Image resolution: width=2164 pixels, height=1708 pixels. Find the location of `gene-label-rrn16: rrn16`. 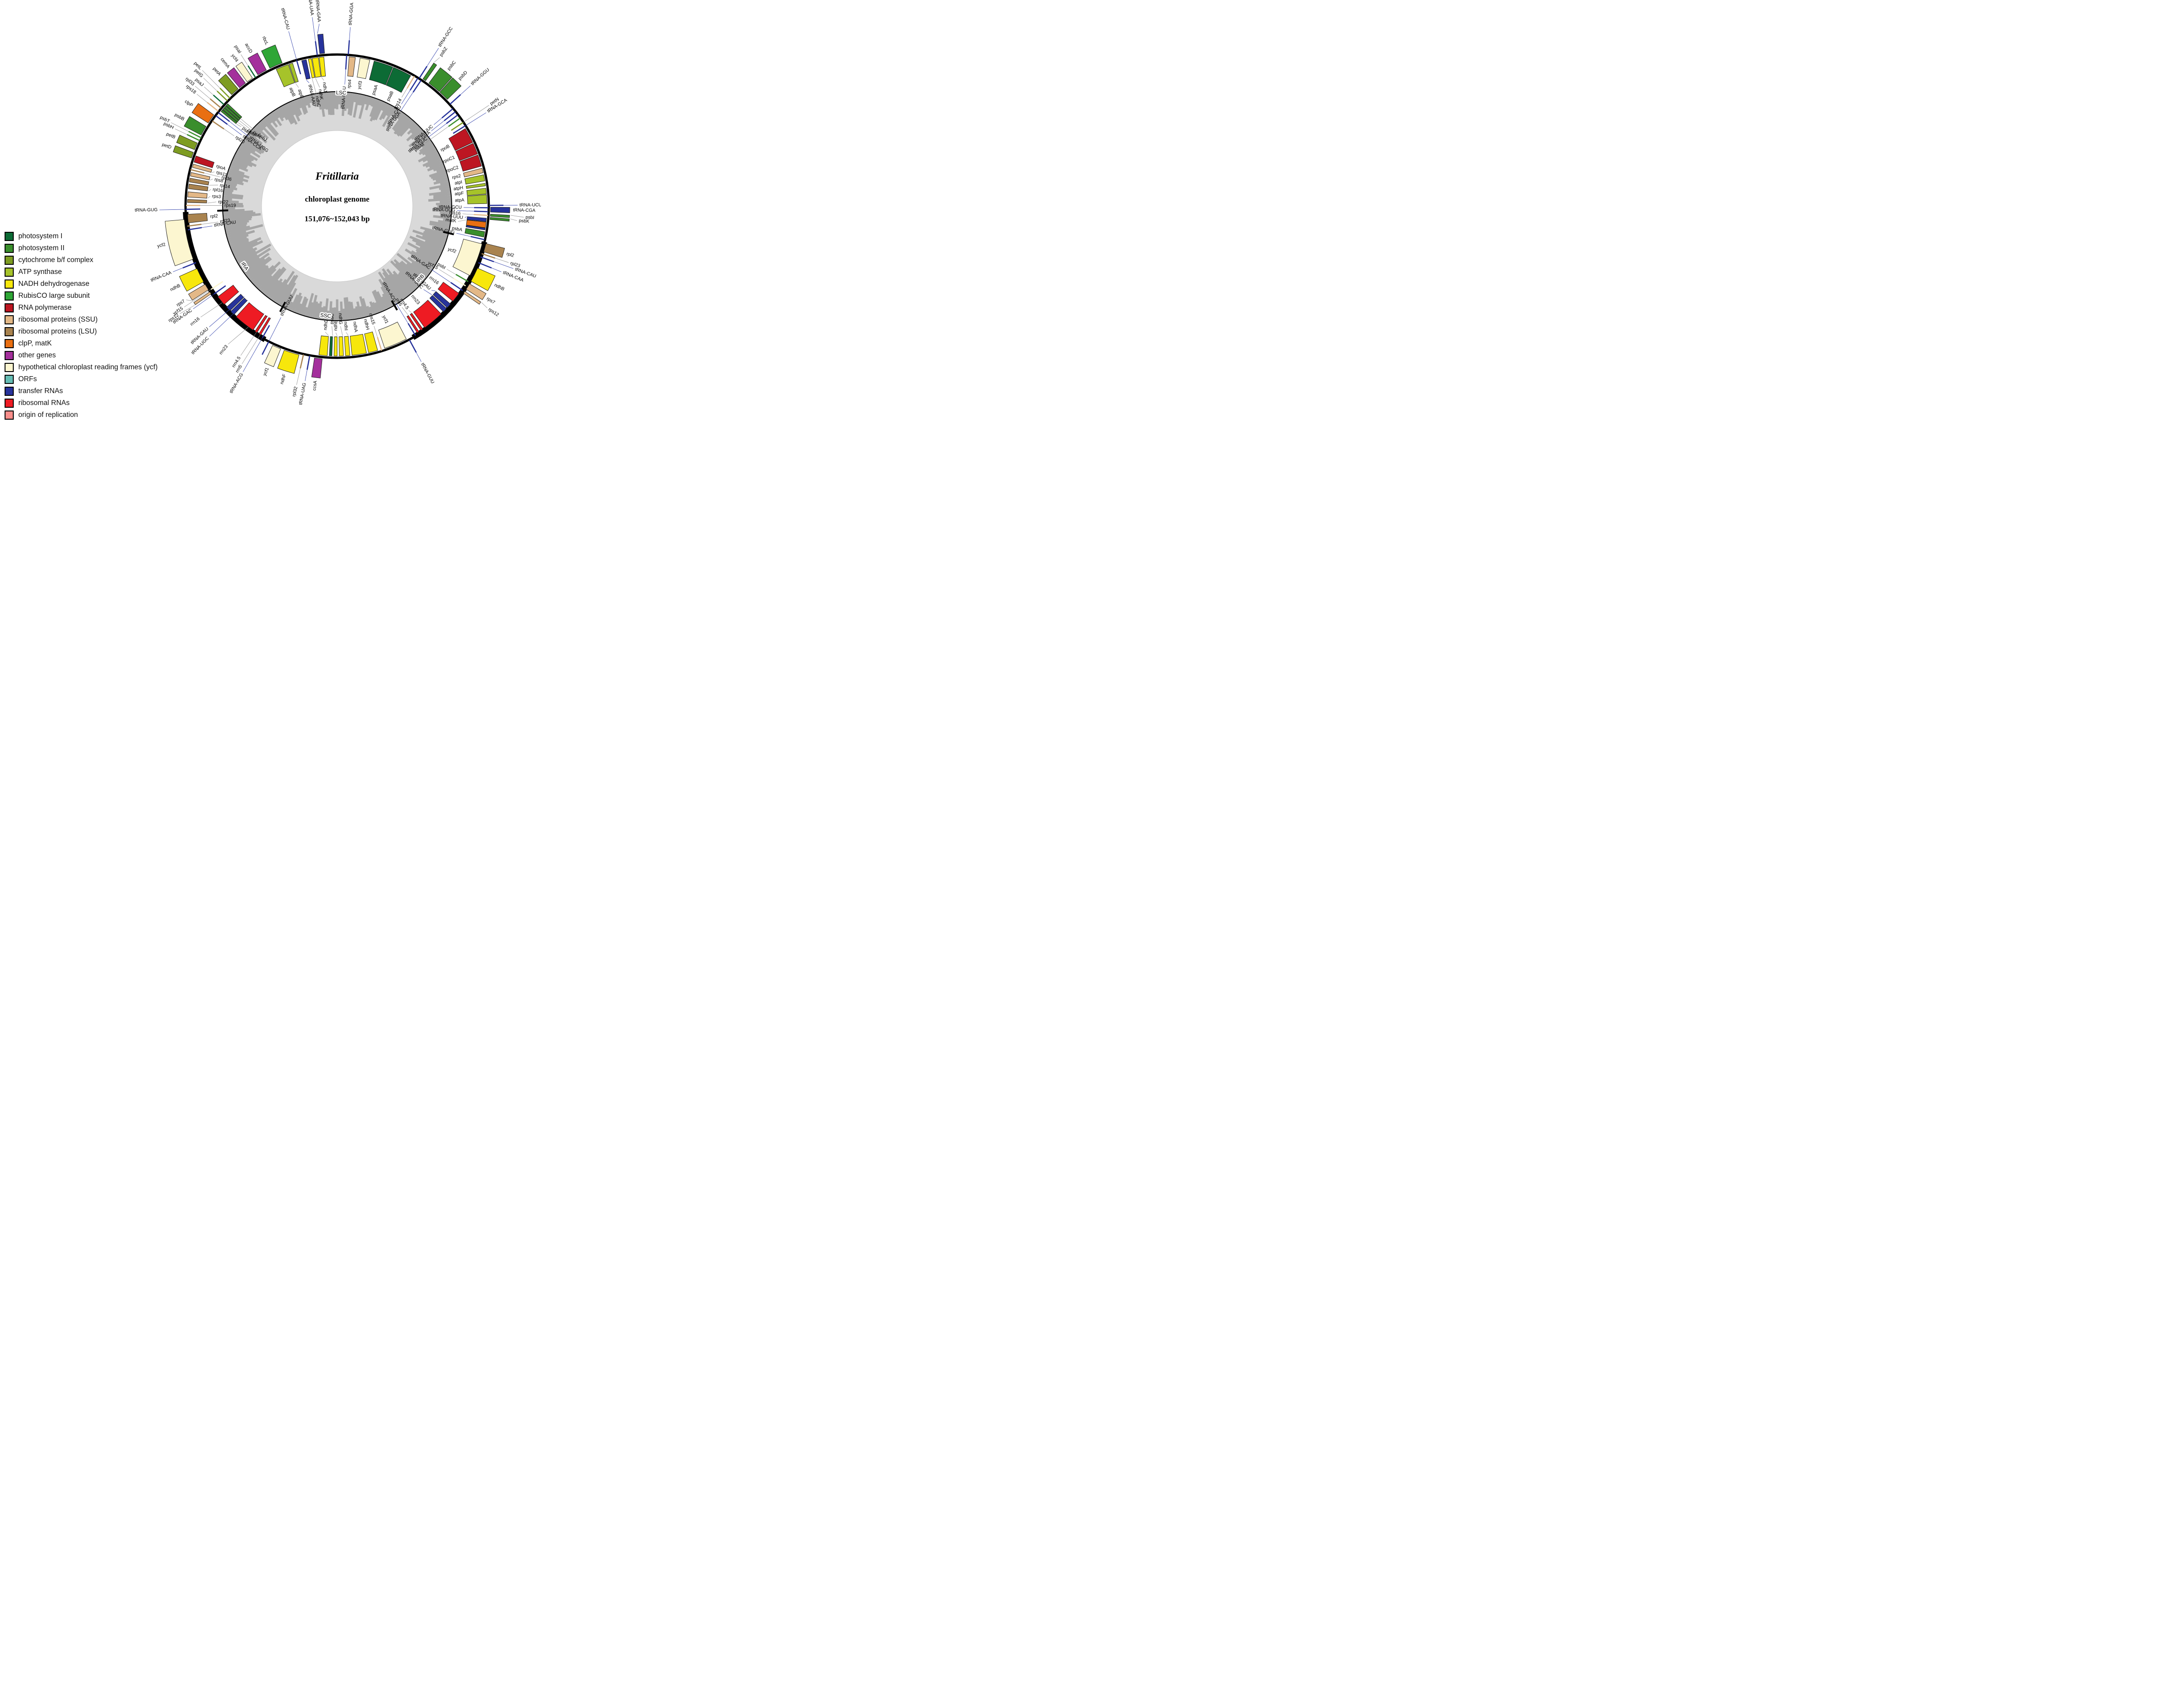

gene-label-rrn16: rrn16 is located at coordinates (195, 321).